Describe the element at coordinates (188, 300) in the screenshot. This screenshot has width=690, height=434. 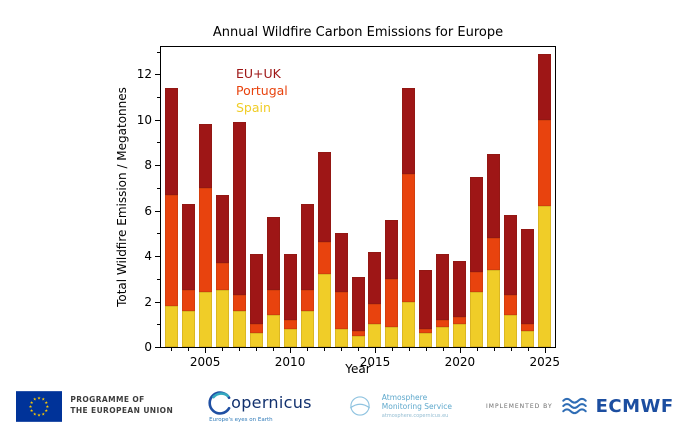
I see `bar-2004-portugal` at that location.